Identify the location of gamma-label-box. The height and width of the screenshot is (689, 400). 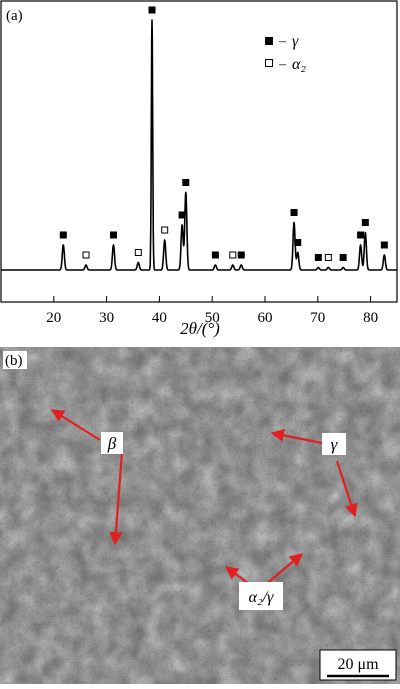
(334, 444).